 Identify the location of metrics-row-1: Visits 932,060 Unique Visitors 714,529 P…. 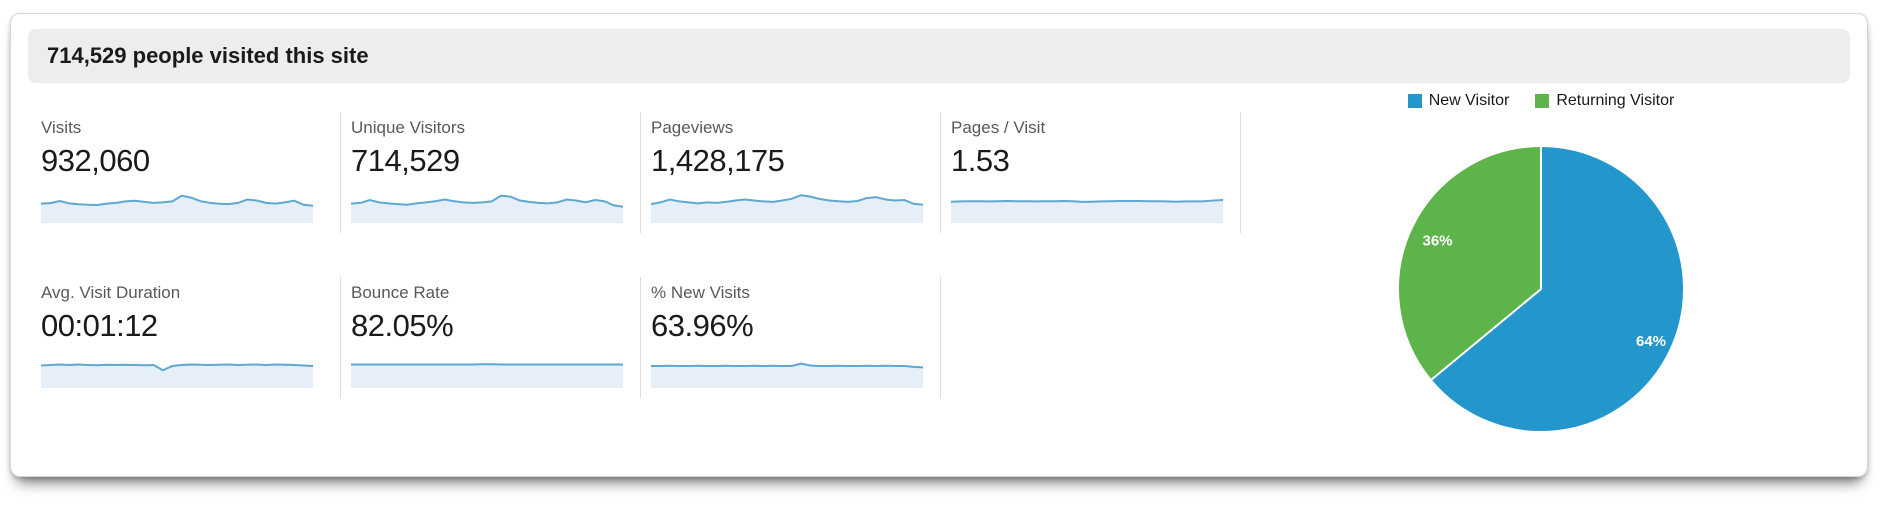
(641, 172).